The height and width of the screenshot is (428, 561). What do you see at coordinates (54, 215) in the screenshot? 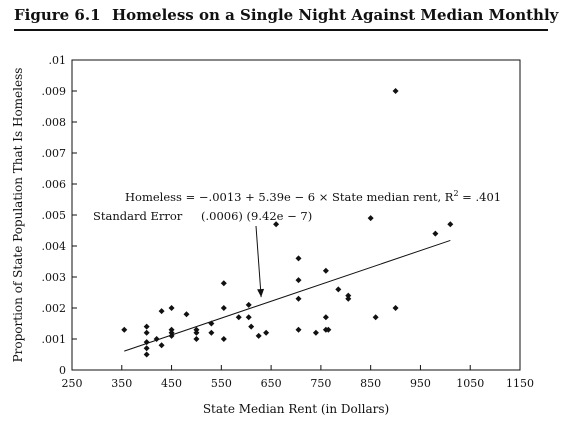
I see `y-tick-label: .005` at bounding box center [54, 215].